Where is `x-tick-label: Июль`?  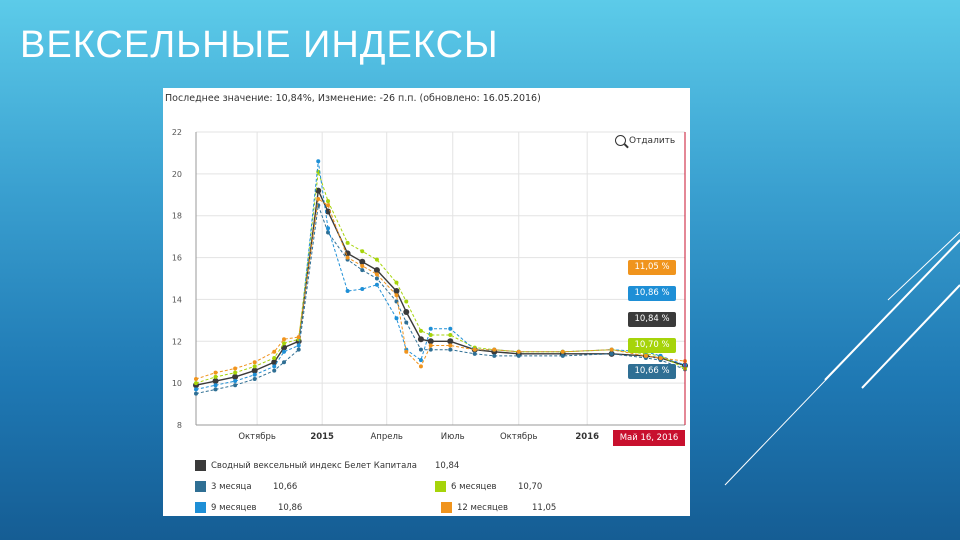
x-tick-label: Июль is located at coordinates (453, 437).